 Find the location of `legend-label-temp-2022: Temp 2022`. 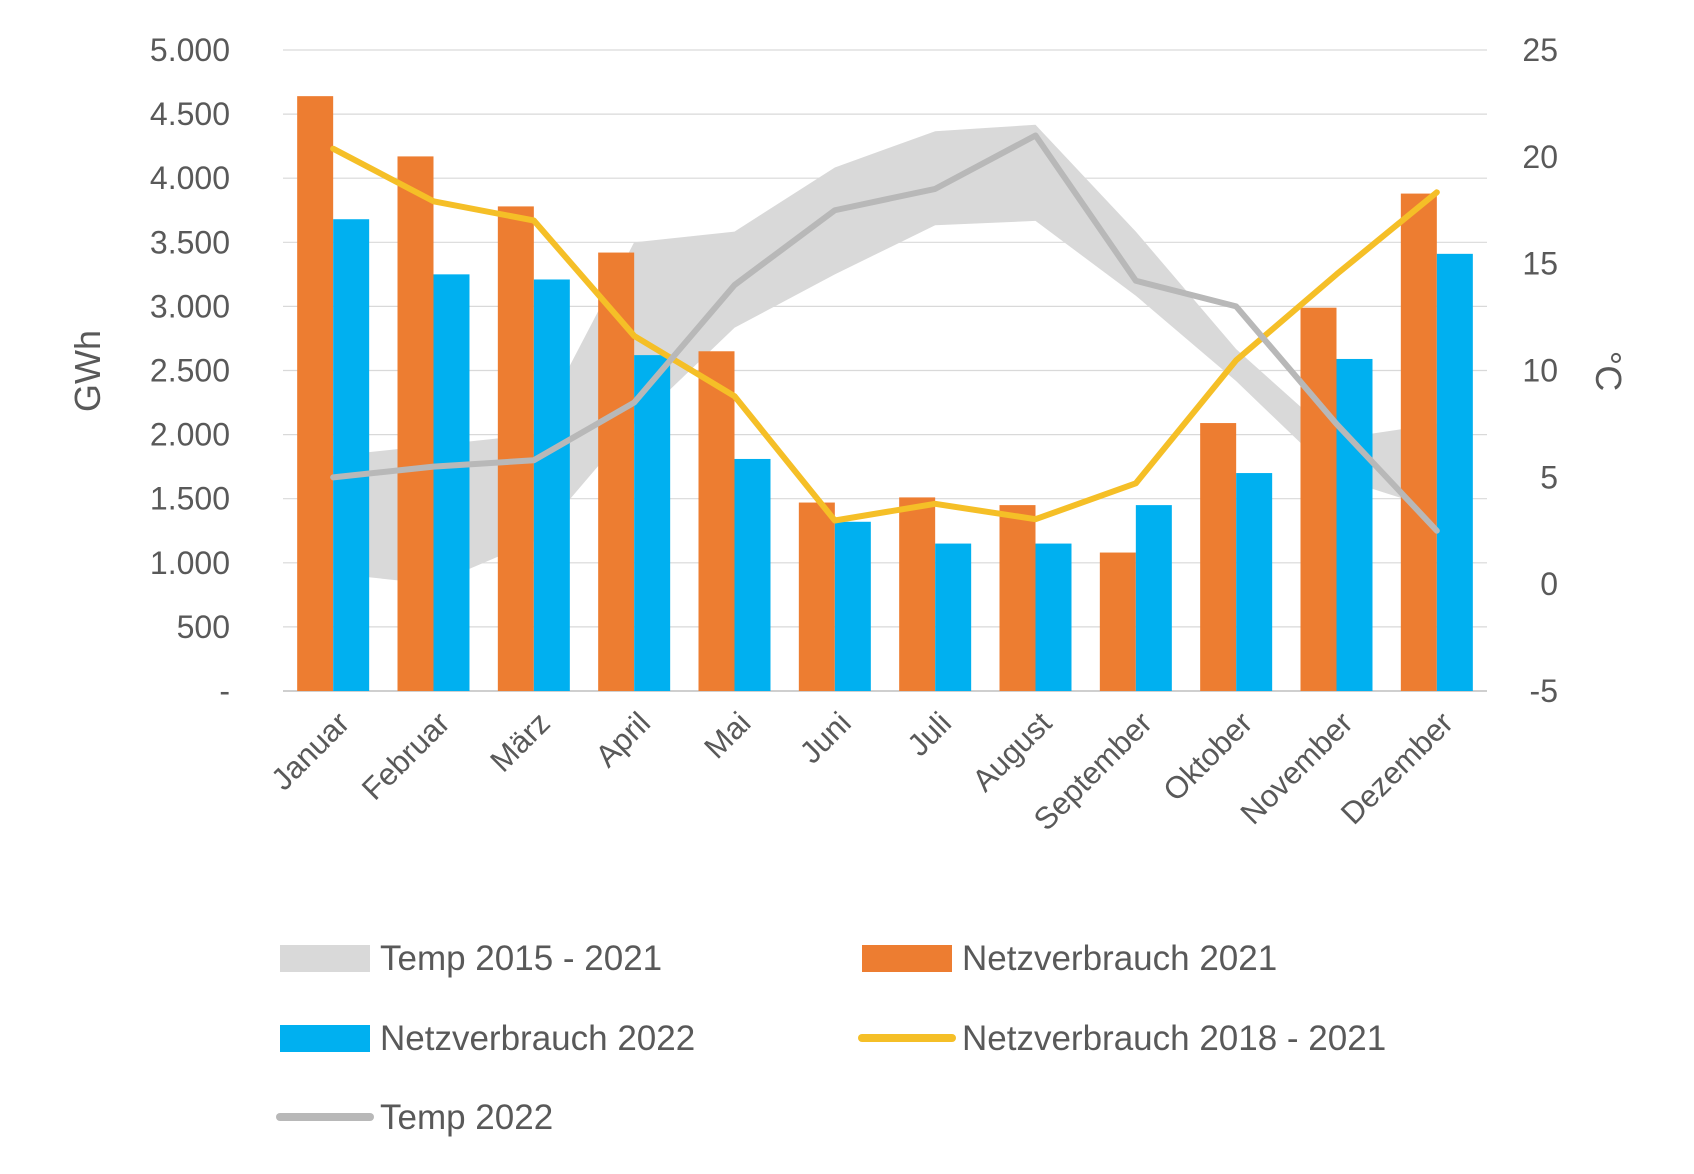

legend-label-temp-2022: Temp 2022 is located at coordinates (466, 1117).